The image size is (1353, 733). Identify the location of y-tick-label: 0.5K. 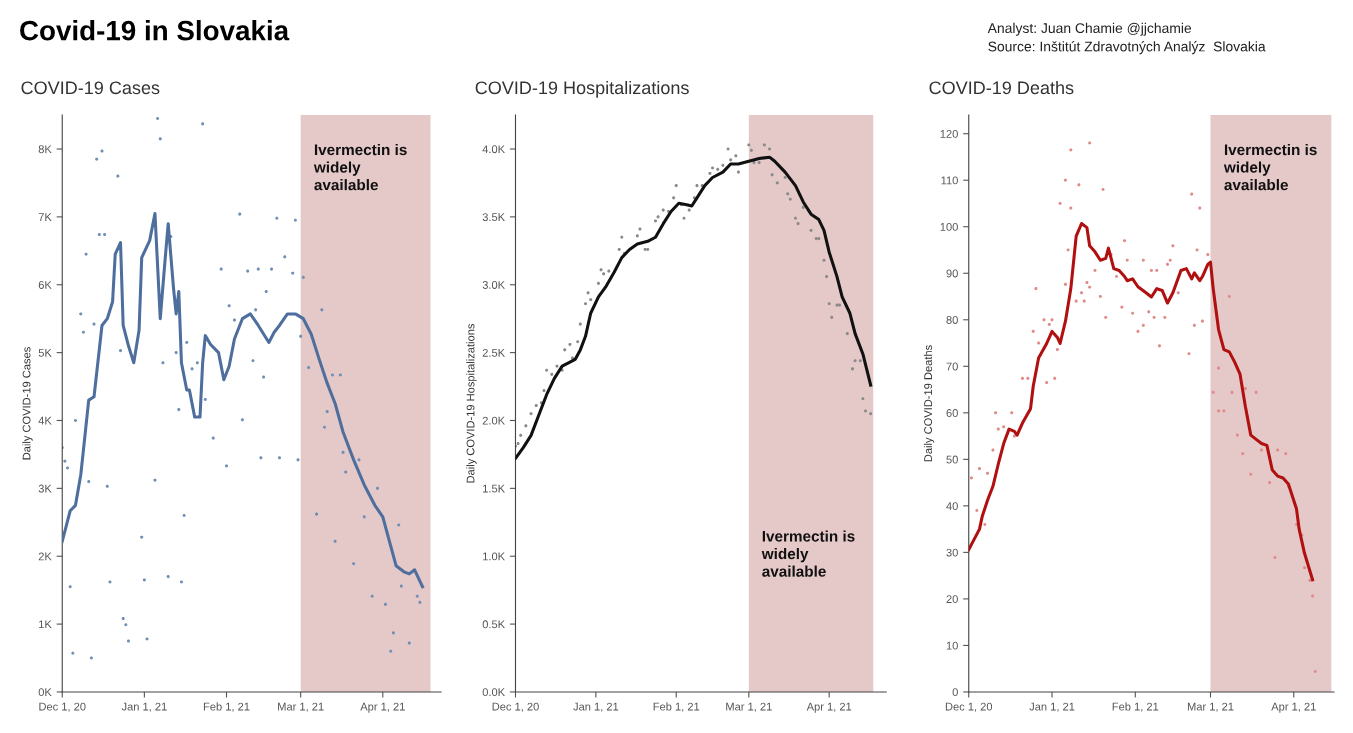
(493, 624).